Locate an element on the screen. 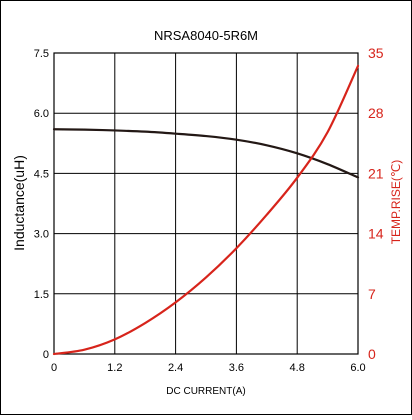  x-tick-label: 2.4 is located at coordinates (175, 368).